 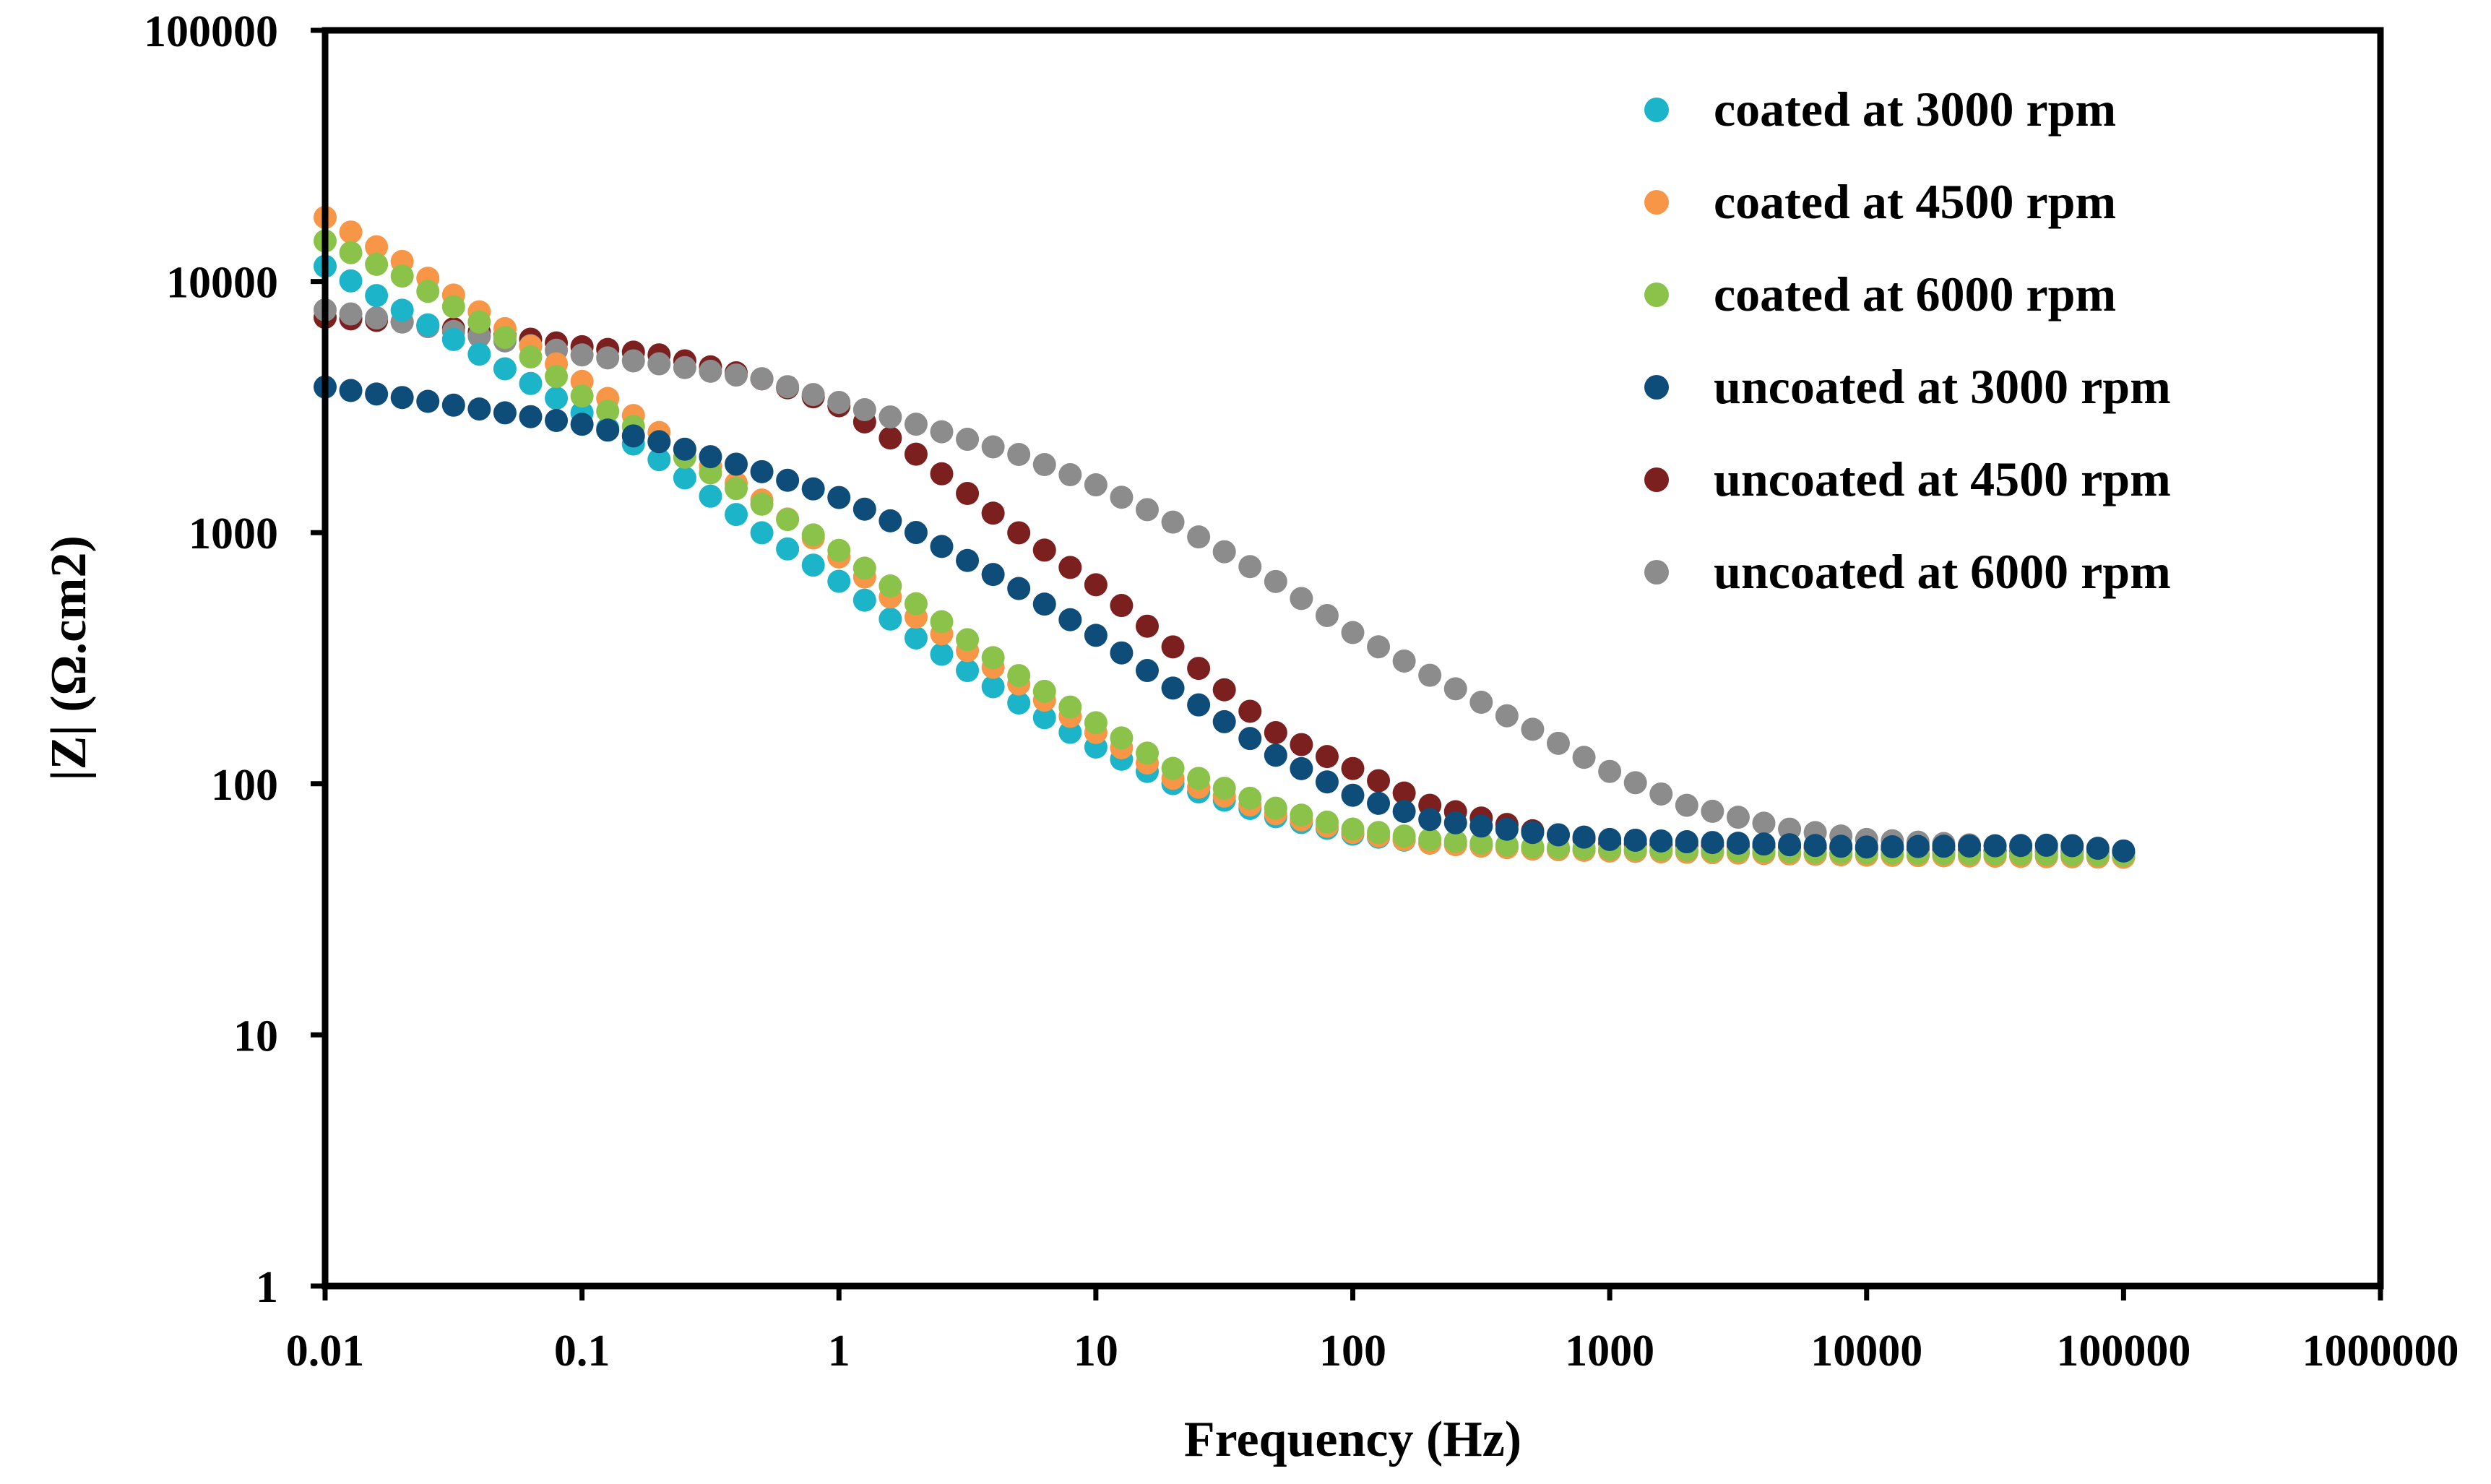 What do you see at coordinates (1915, 201) in the screenshot?
I see `legend-label: coated at 4500 rpm` at bounding box center [1915, 201].